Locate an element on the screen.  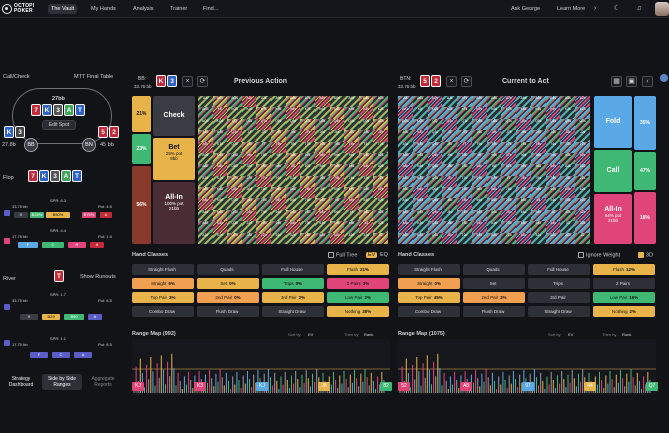
hand-class-full-house: Full House is located at coordinates (559, 269).